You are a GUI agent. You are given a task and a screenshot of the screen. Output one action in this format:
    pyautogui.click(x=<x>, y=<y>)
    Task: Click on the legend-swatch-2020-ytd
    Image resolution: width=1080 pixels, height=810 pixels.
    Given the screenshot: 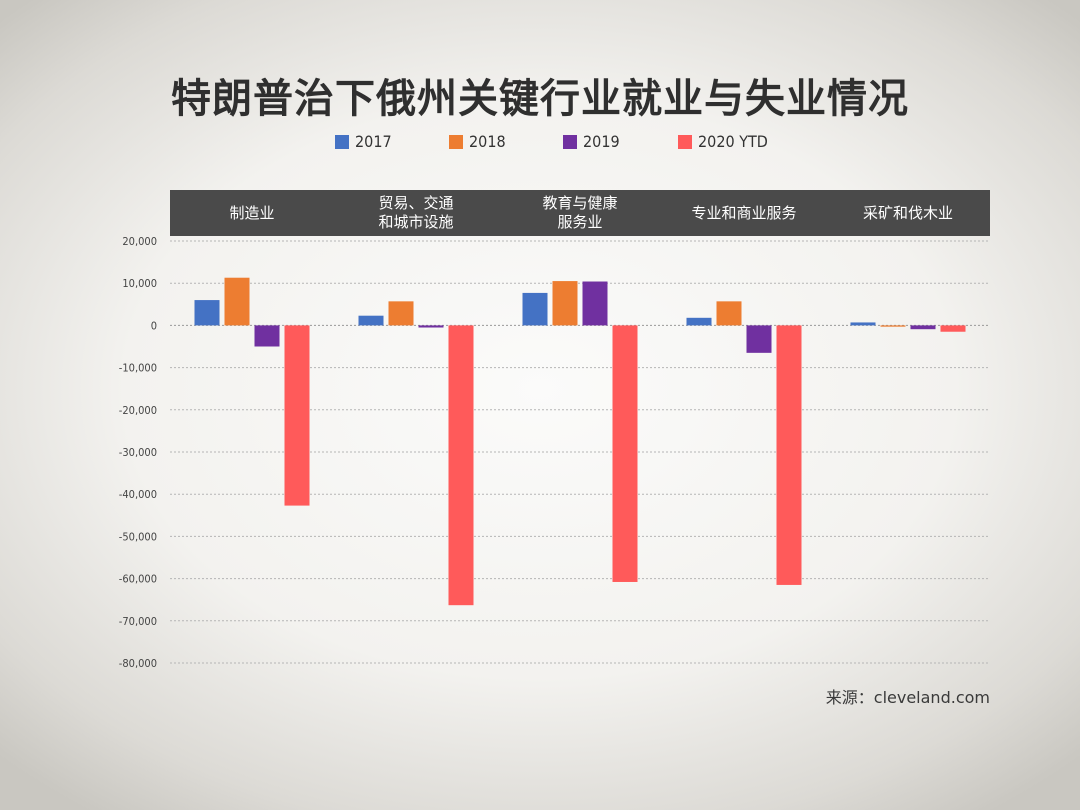 What is the action you would take?
    pyautogui.click(x=685, y=141)
    